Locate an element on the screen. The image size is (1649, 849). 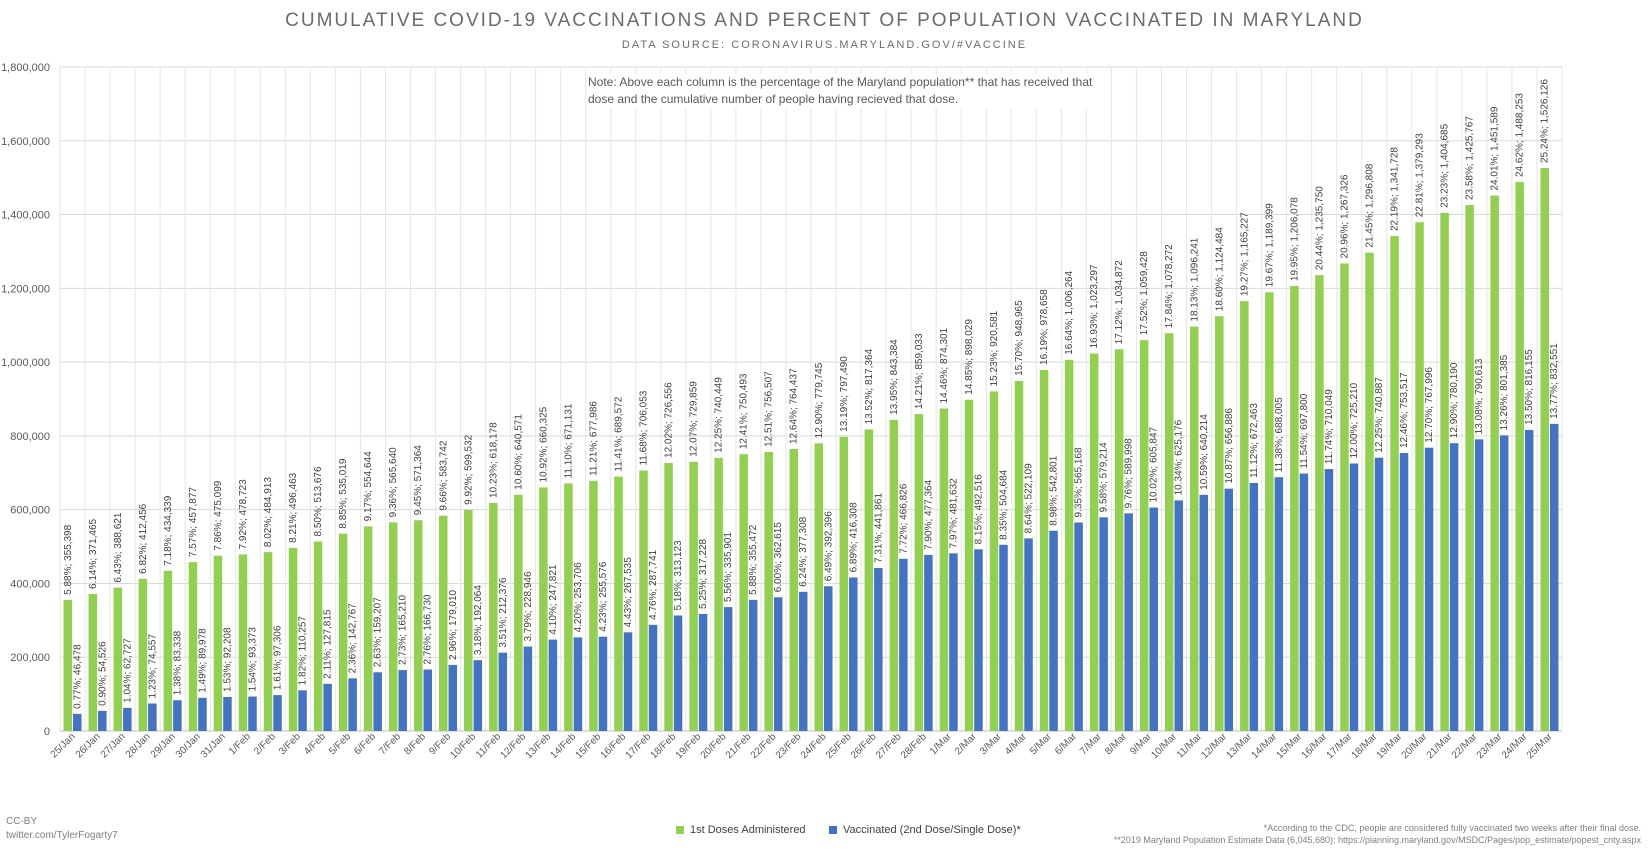
x-tick-label: 21/Mar is located at coordinates (1440, 746).